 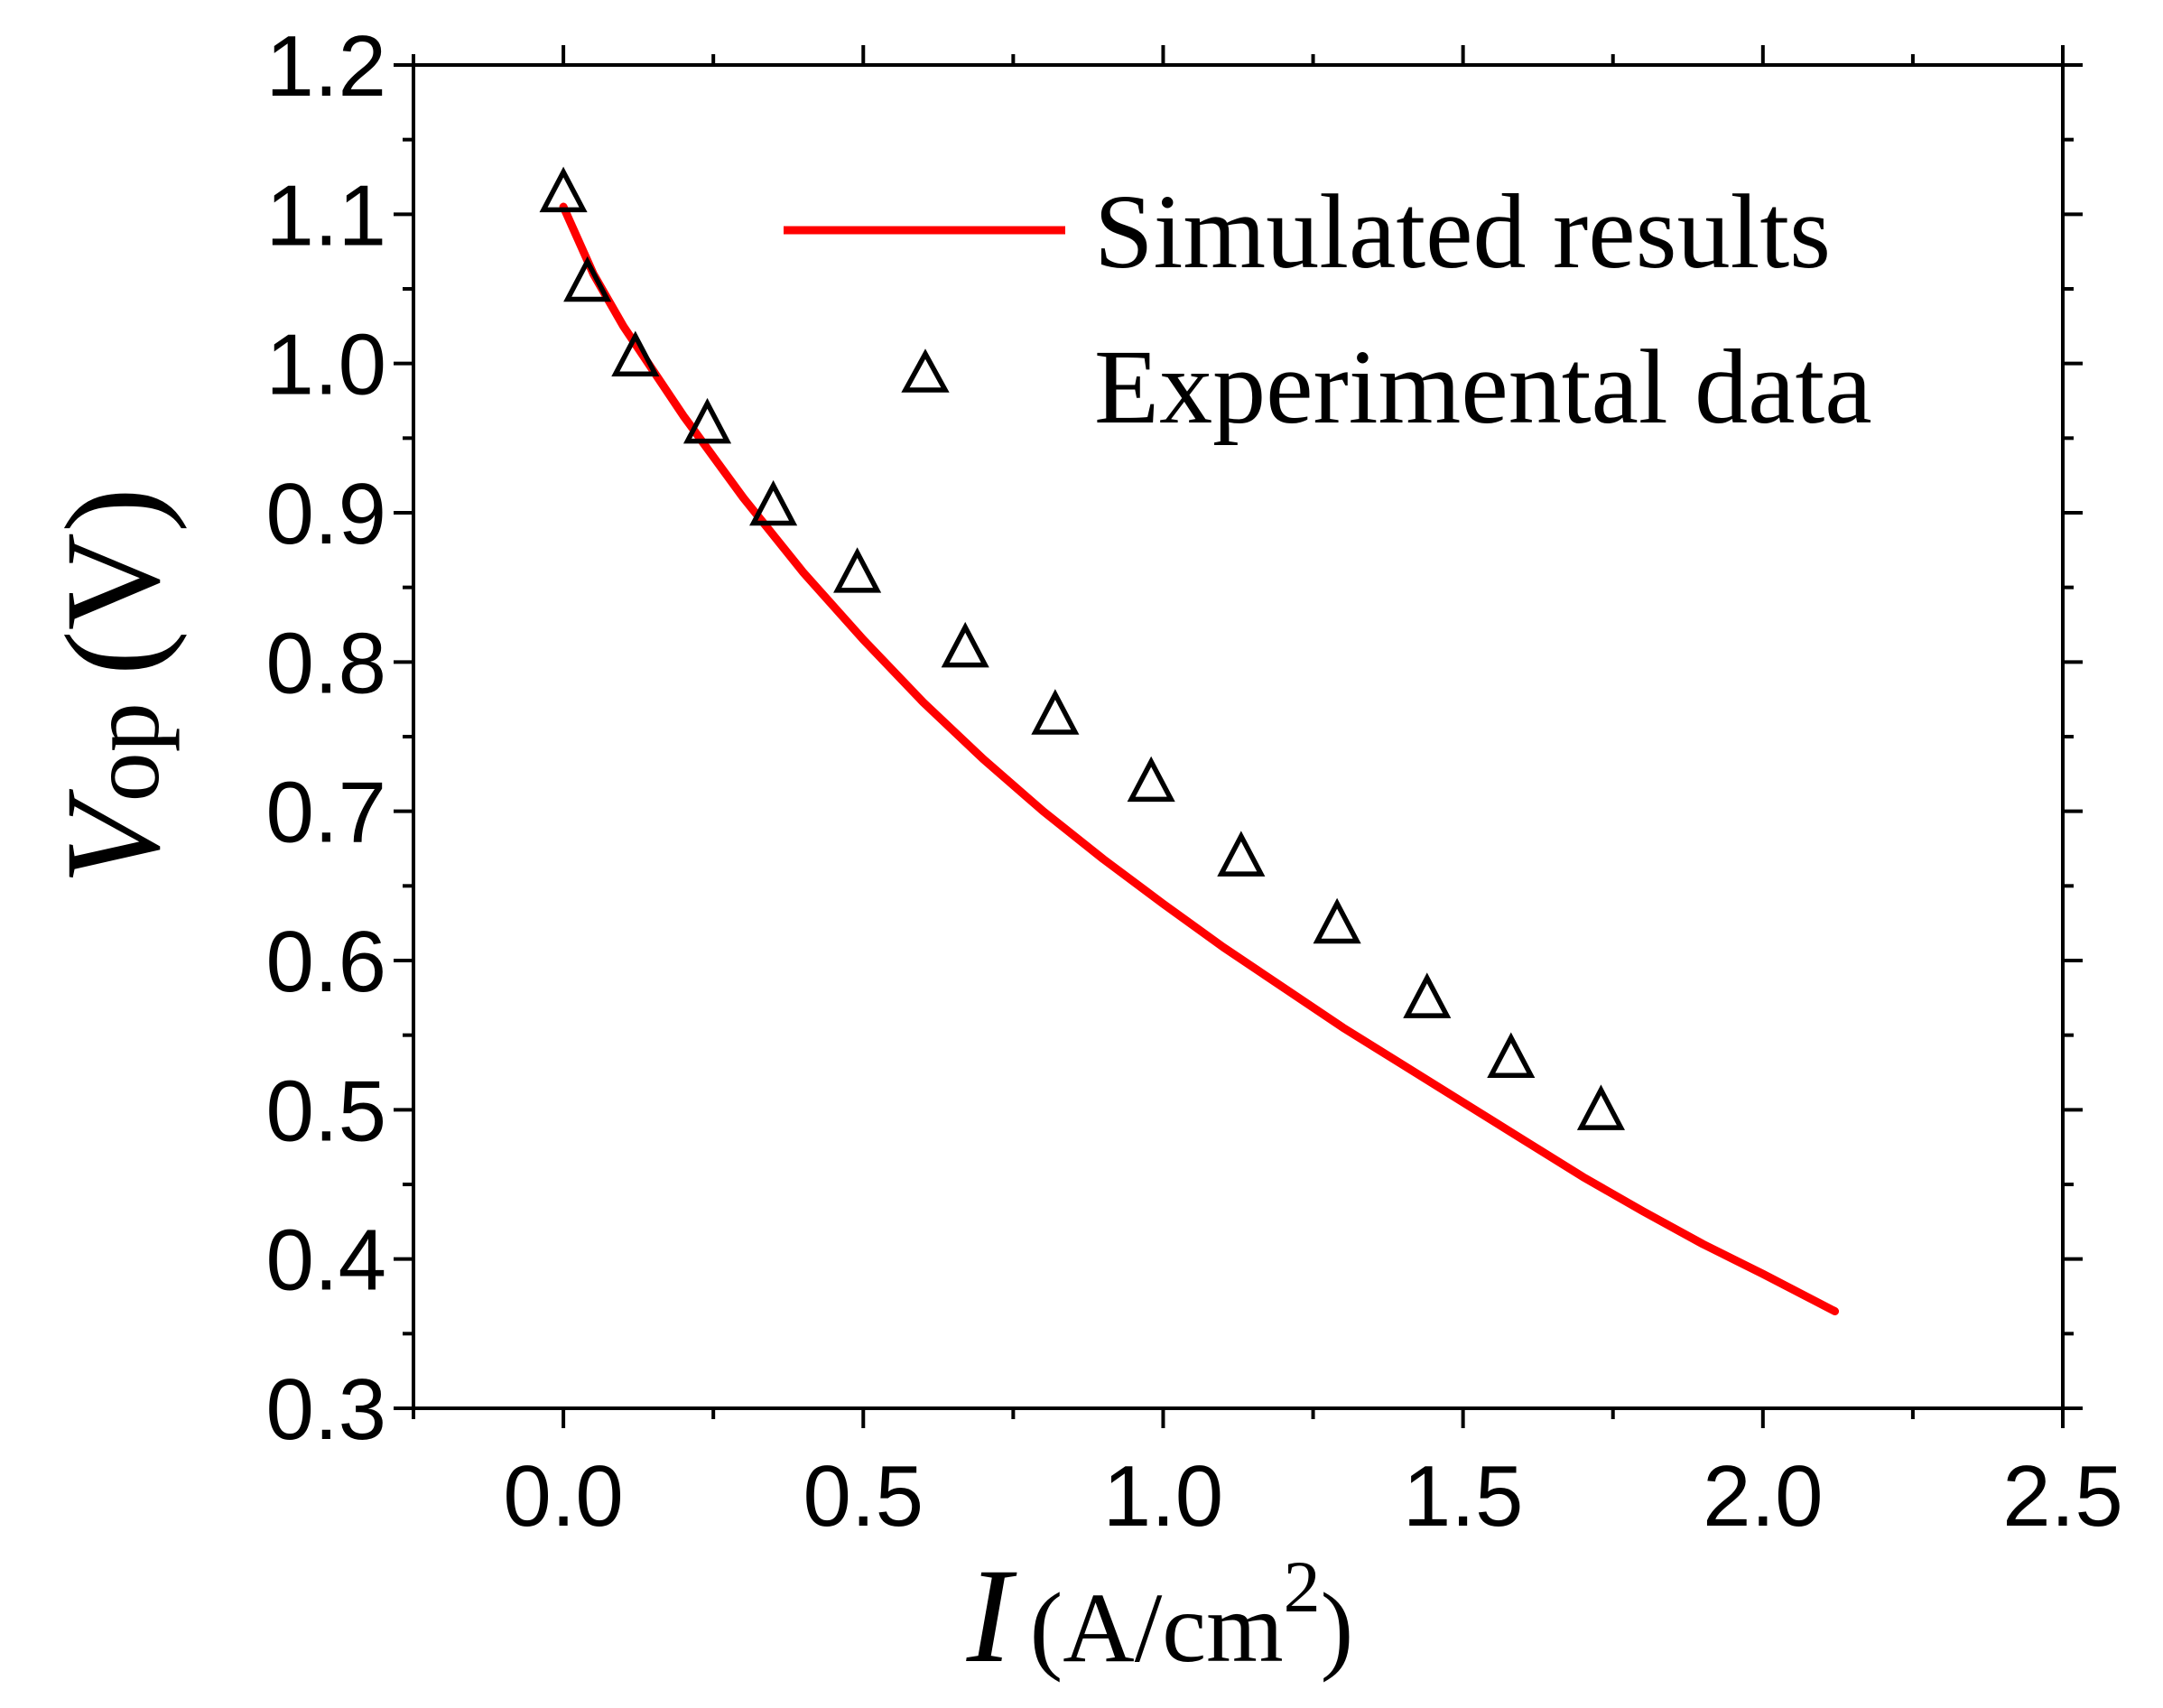 I want to click on x-tick-label: 1.0, so click(x=1163, y=1496).